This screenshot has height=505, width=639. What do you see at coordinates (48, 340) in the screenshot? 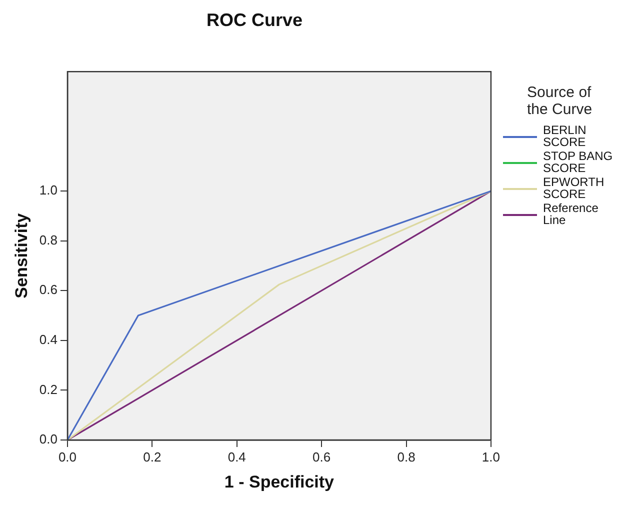
I see `y-tick-label: 0.4` at bounding box center [48, 340].